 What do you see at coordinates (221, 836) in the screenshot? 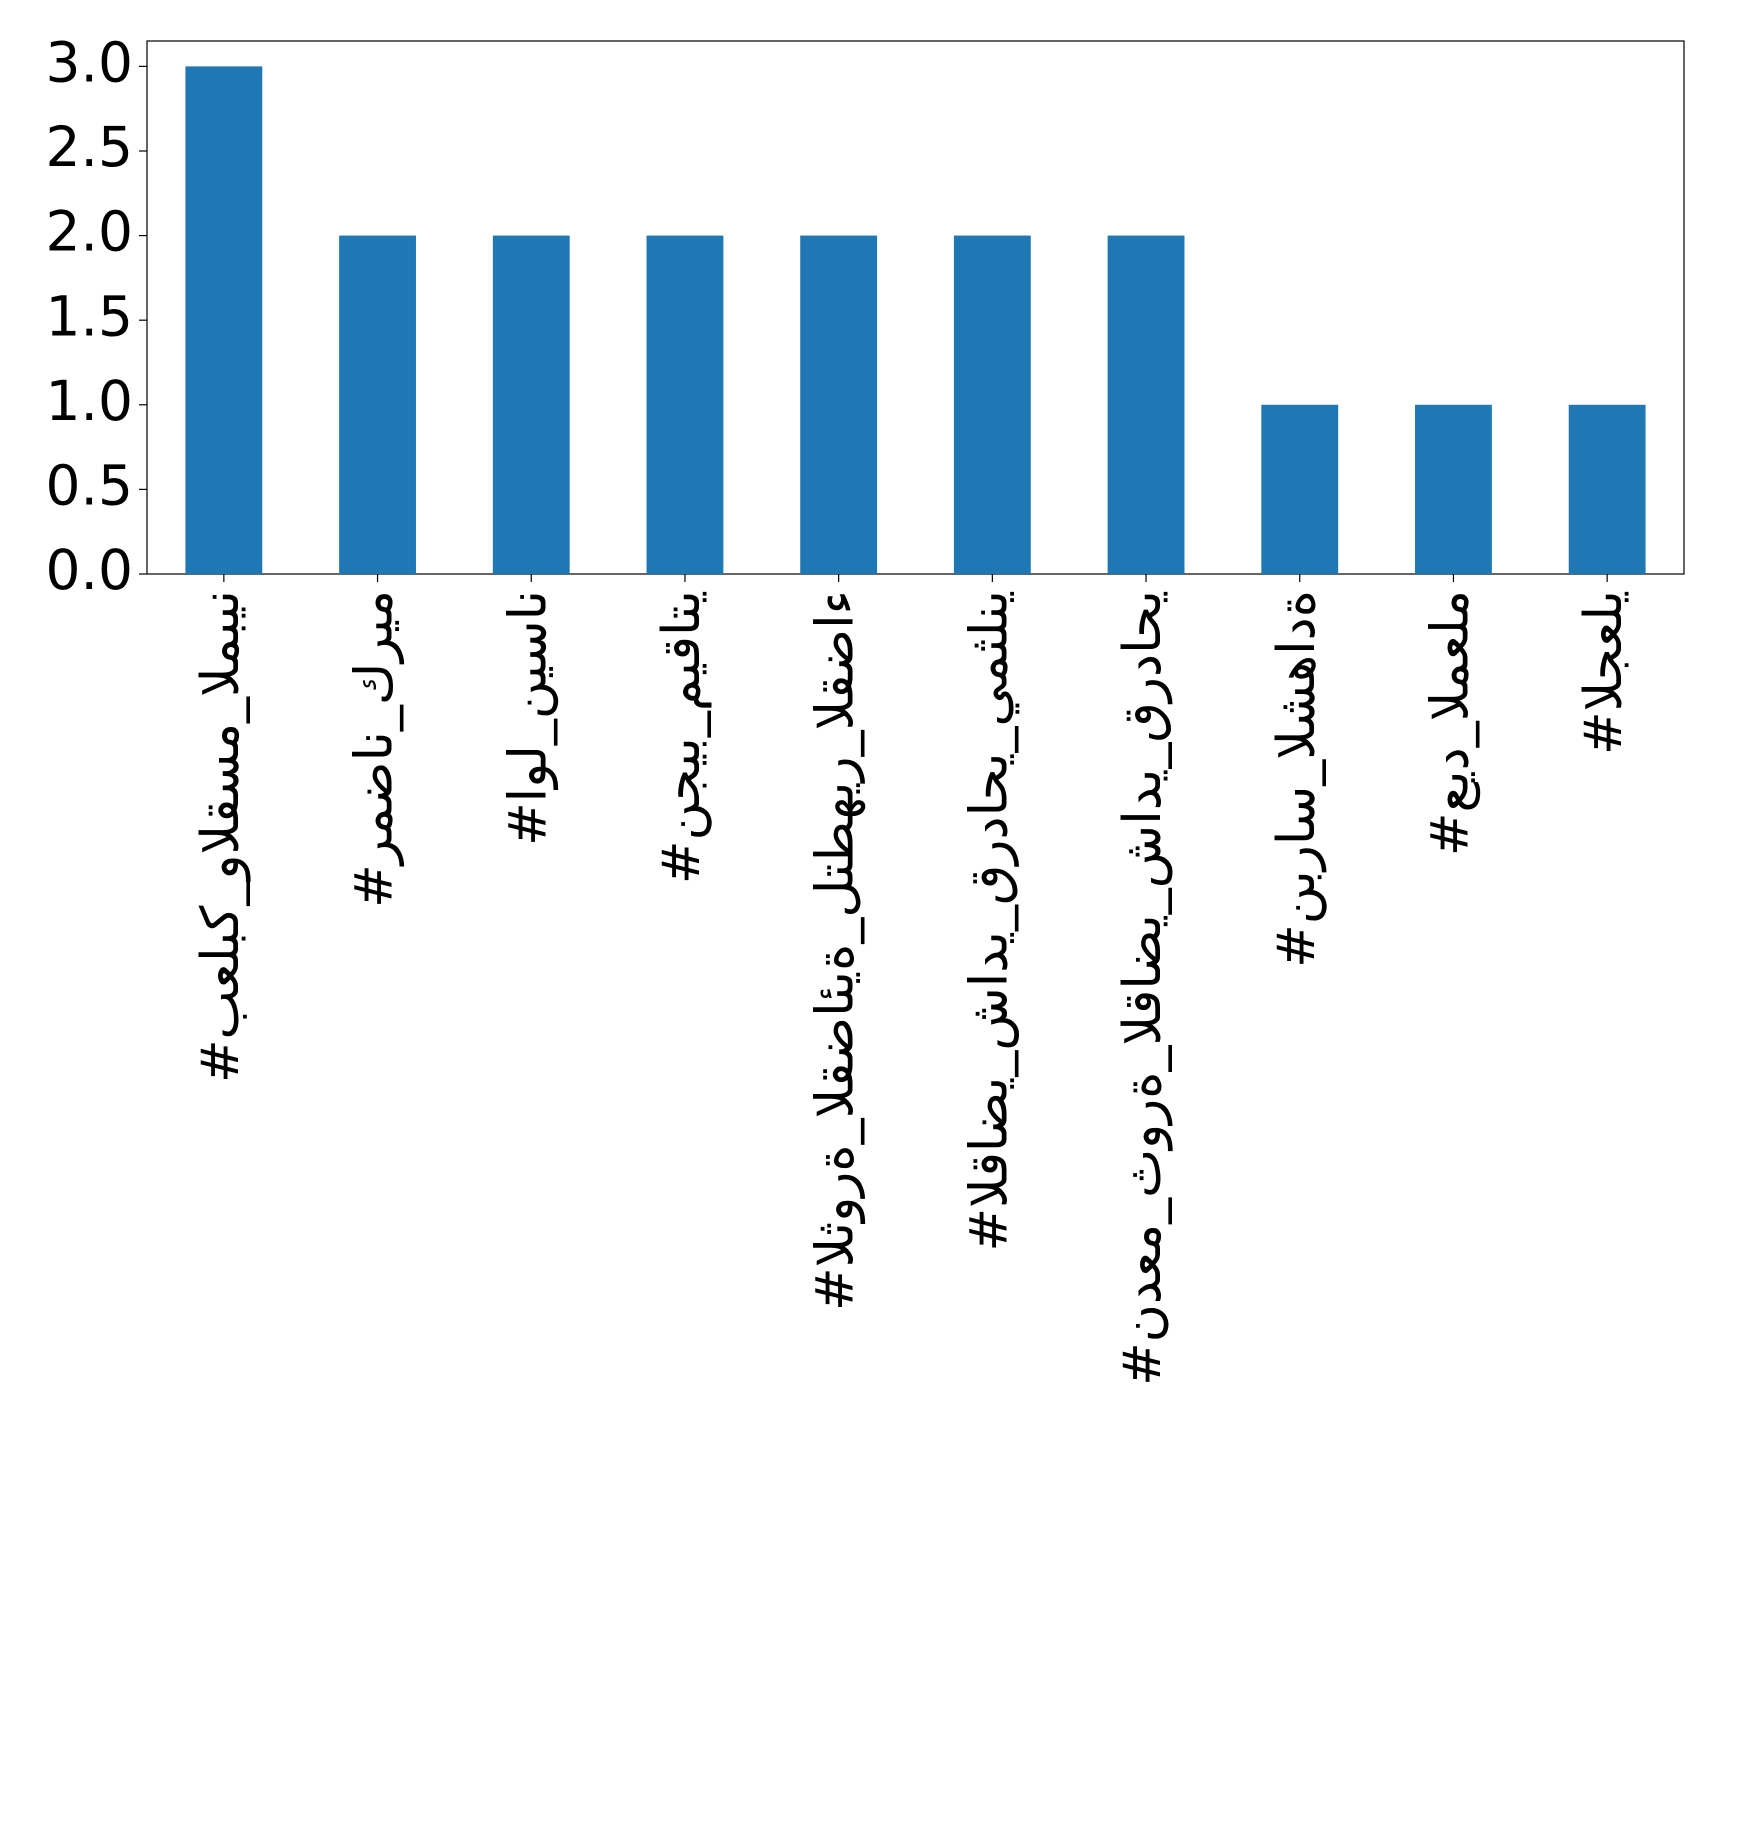
I see `x-tick-label: #بعلبك_والقسم_المبين` at bounding box center [221, 836].